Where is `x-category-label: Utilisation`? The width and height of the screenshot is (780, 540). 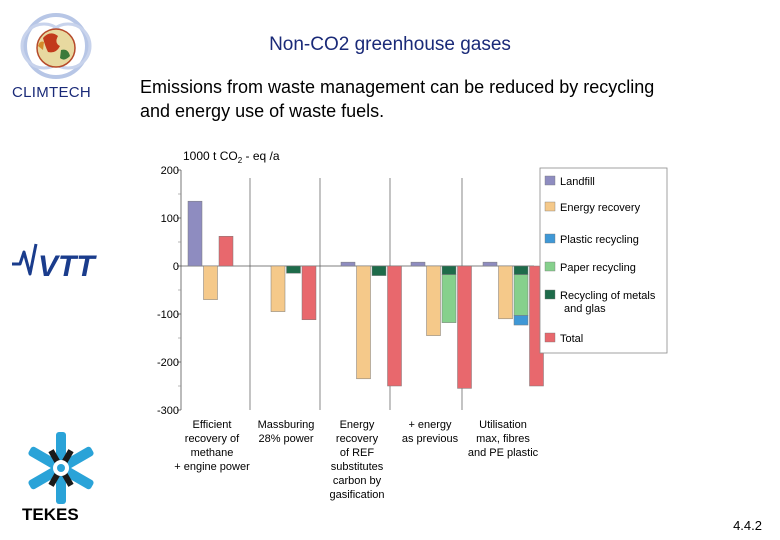 x-category-label: Utilisation is located at coordinates (503, 425).